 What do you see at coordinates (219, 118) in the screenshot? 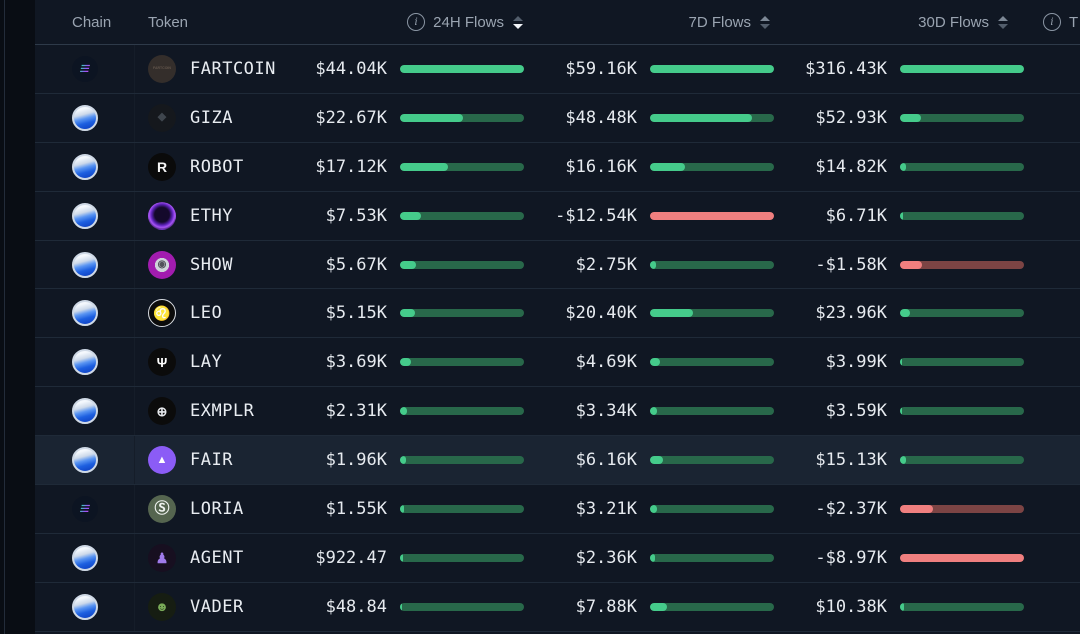
I see `token-cell: ◆ GIZA` at bounding box center [219, 118].